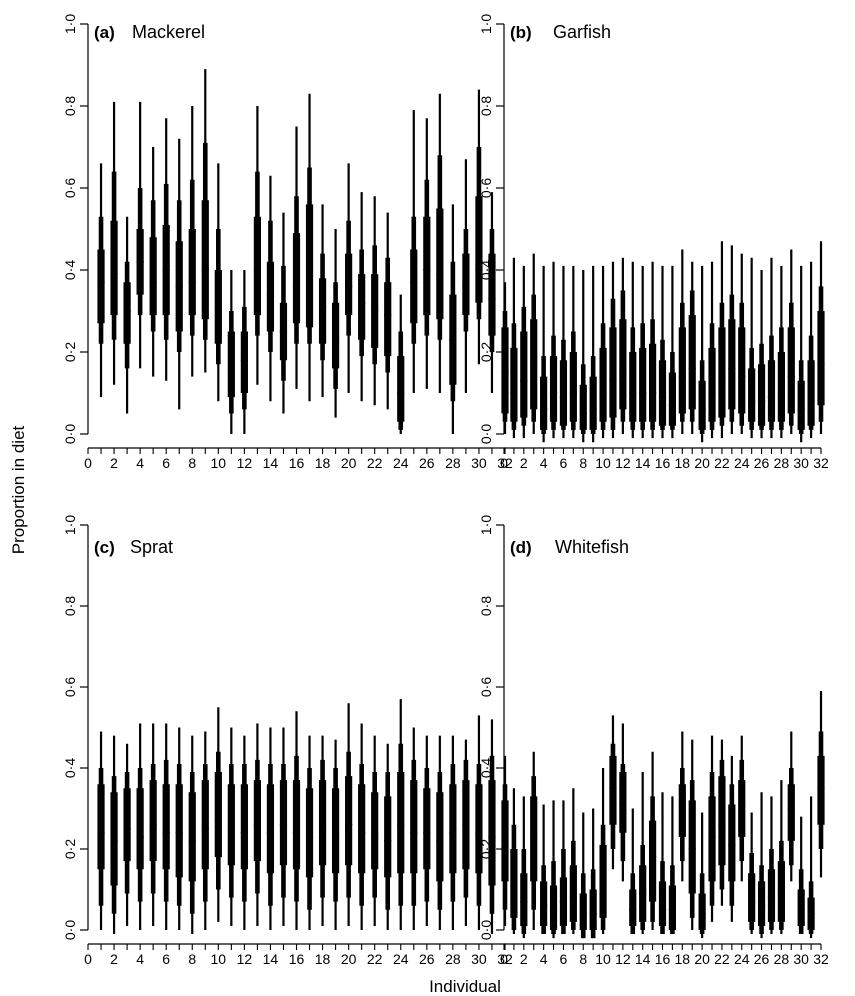 The image size is (855, 996). I want to click on panel-d-x-tick-label: 16, so click(663, 959).